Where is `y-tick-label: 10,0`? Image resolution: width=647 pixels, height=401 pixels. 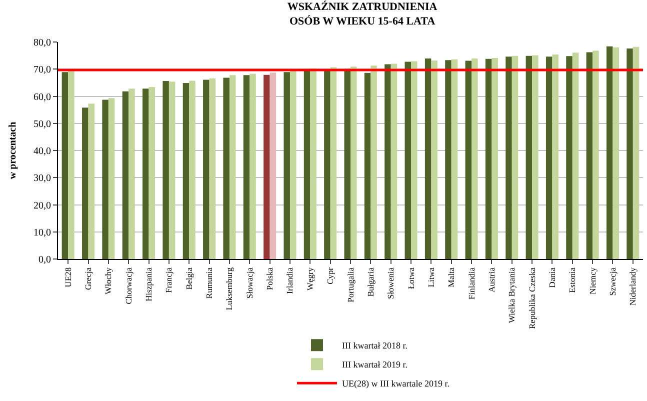
y-tick-label: 10,0 is located at coordinates (42, 232).